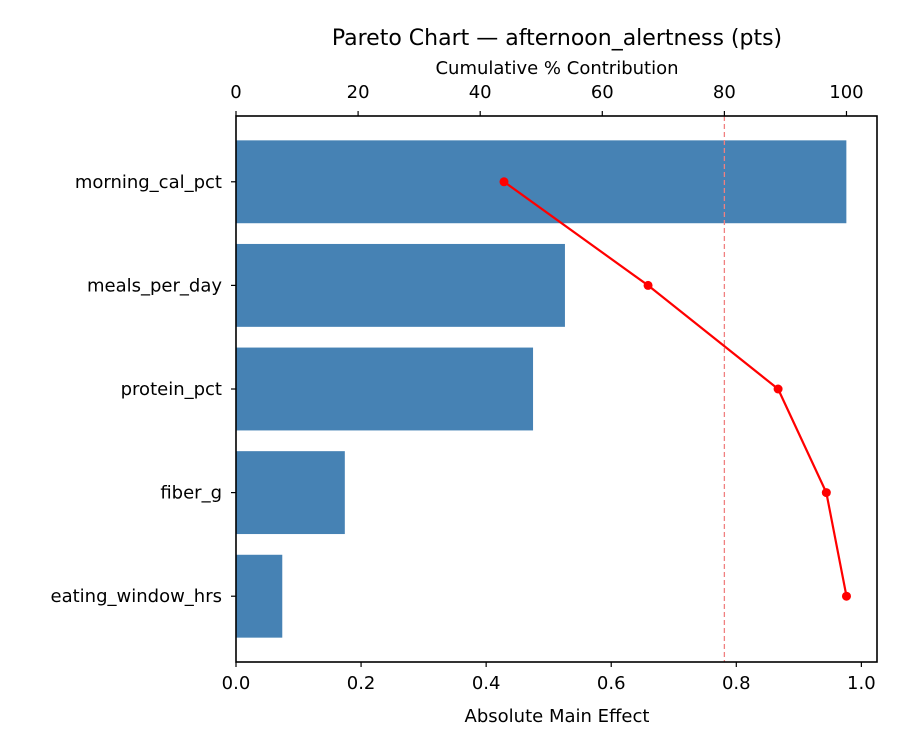  Describe the element at coordinates (611, 683) in the screenshot. I see `x-tick-label: 0.6` at that location.